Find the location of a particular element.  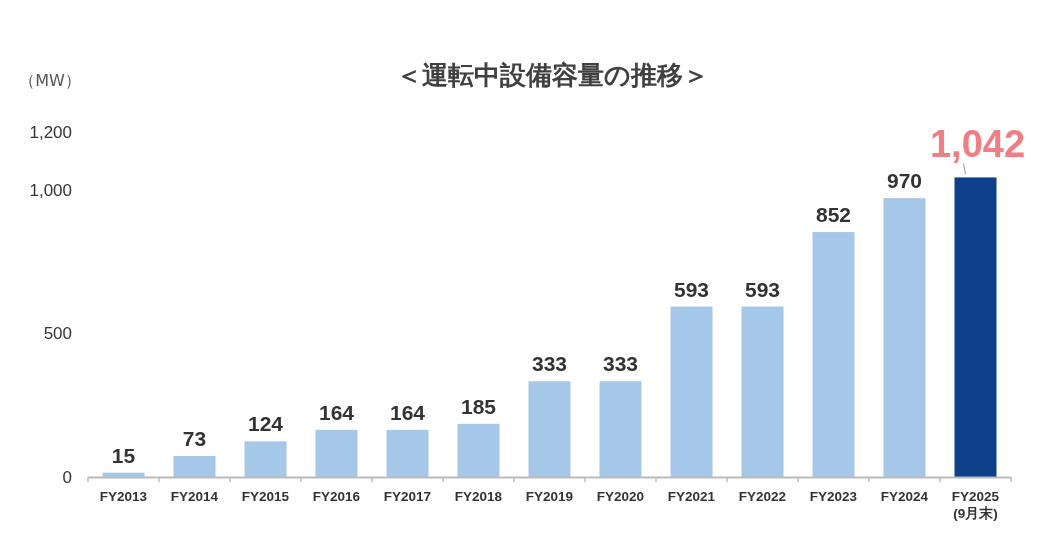

y-tick-label: 1,200 is located at coordinates (50, 132).